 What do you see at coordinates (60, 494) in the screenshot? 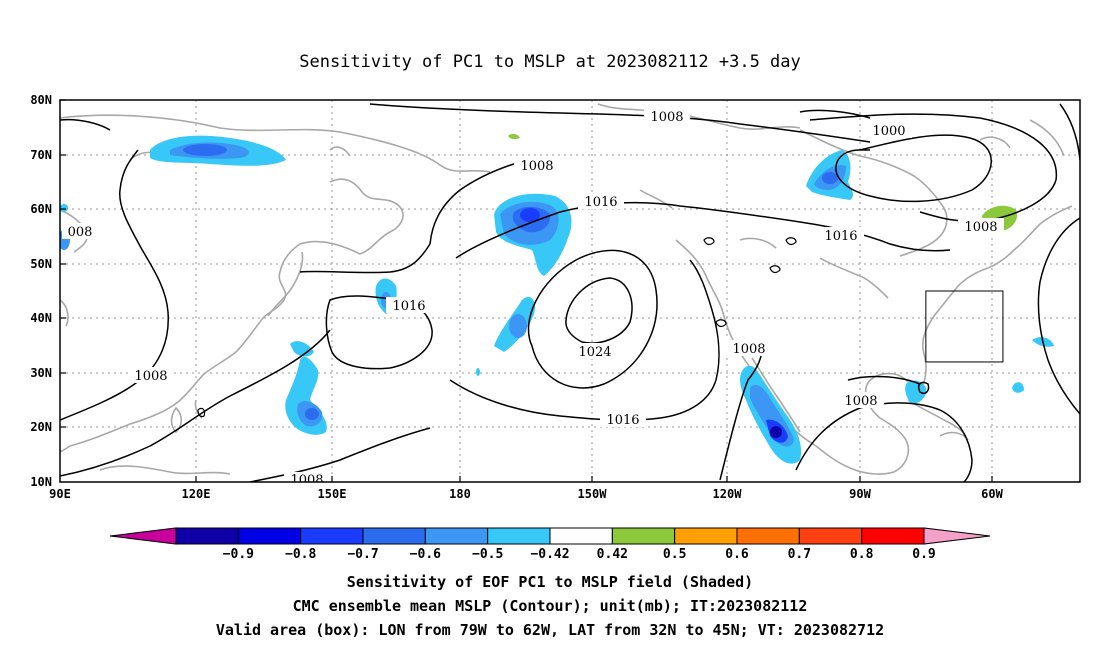
I see `lon-label-90e: 90E` at bounding box center [60, 494].